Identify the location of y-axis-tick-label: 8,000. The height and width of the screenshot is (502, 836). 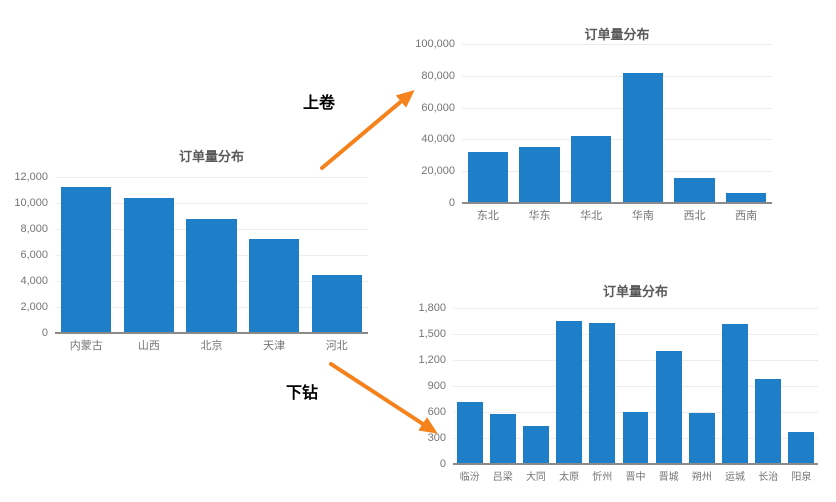
(34, 229).